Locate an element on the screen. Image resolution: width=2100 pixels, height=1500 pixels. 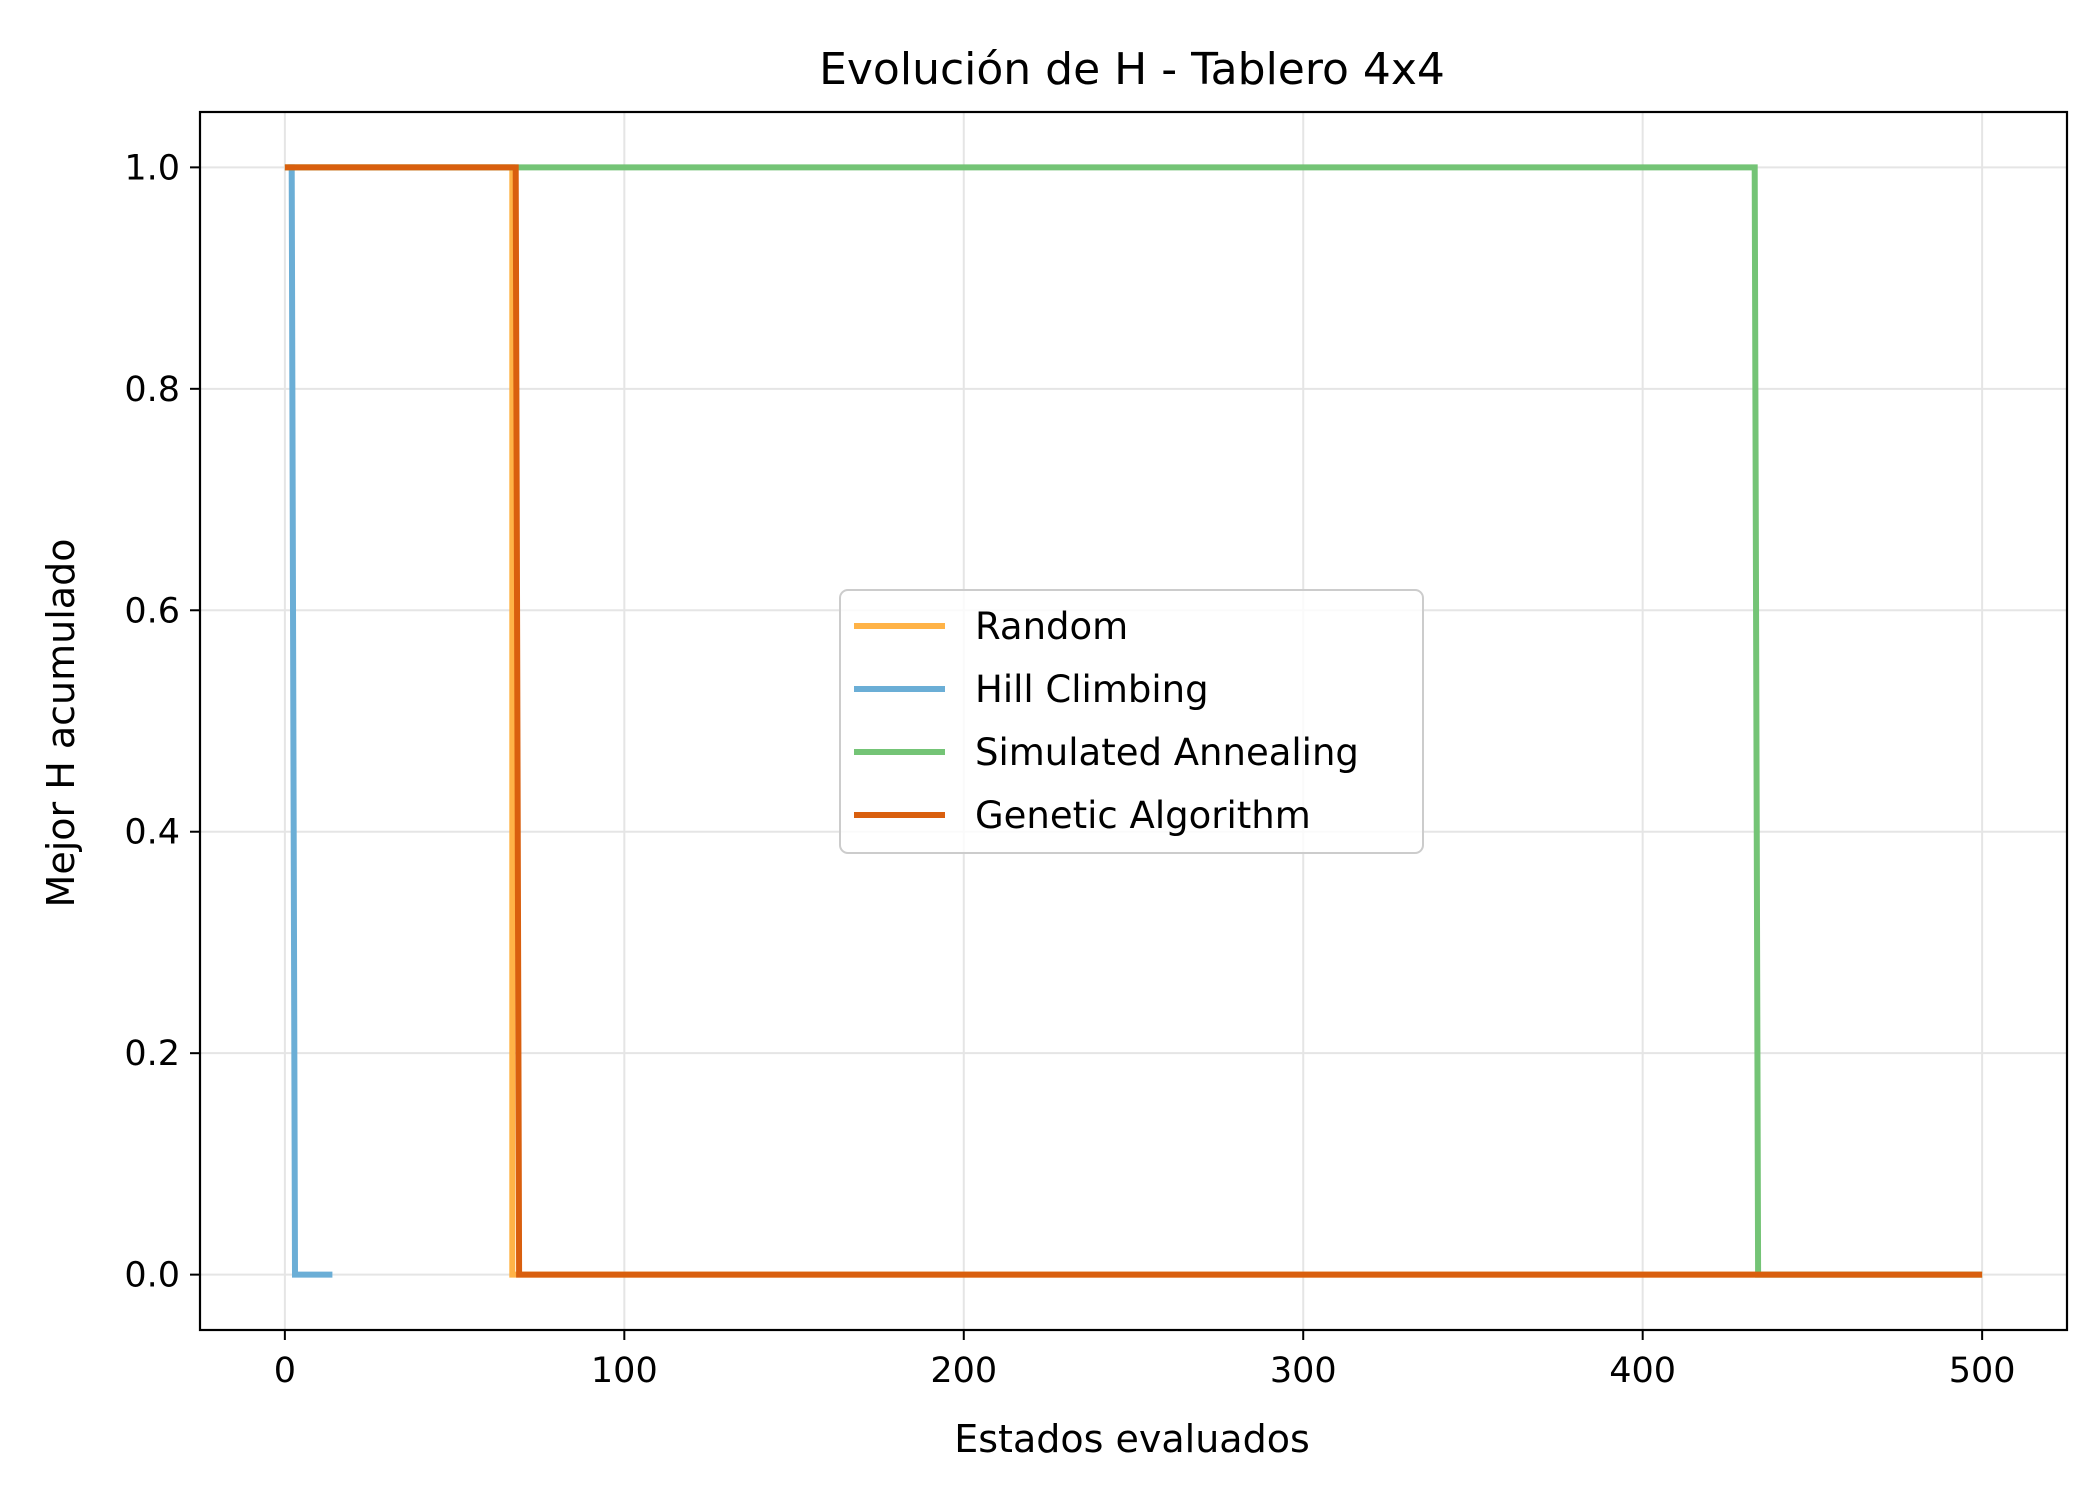
legend-box is located at coordinates (1131, 721).